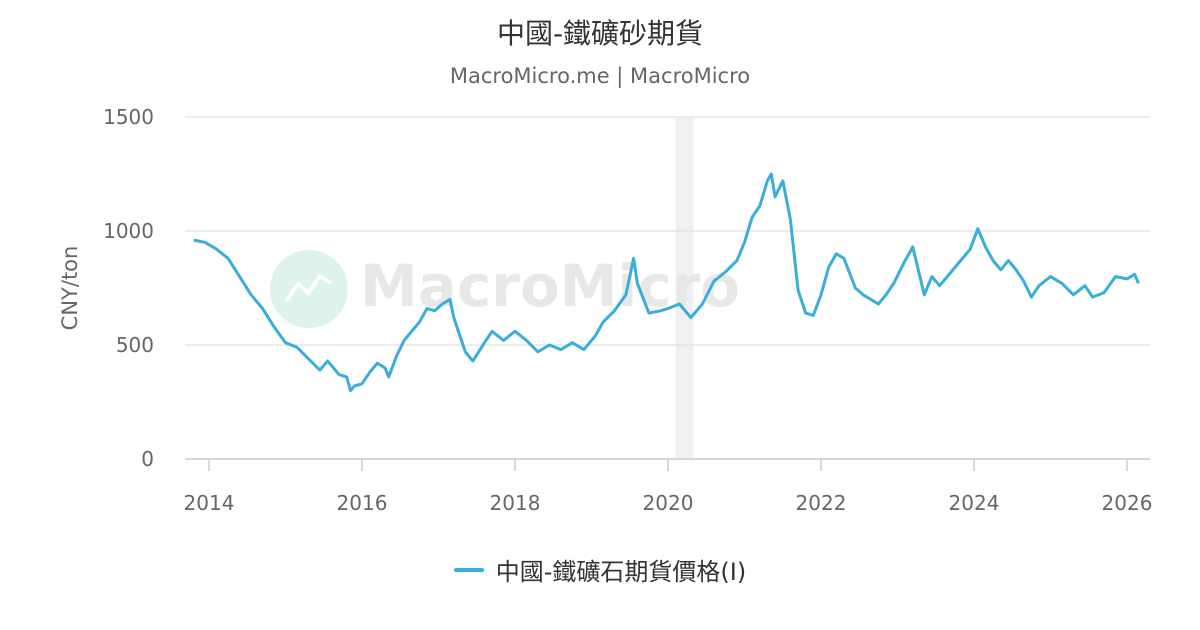  What do you see at coordinates (209, 503) in the screenshot?
I see `x-tick-label: 2014` at bounding box center [209, 503].